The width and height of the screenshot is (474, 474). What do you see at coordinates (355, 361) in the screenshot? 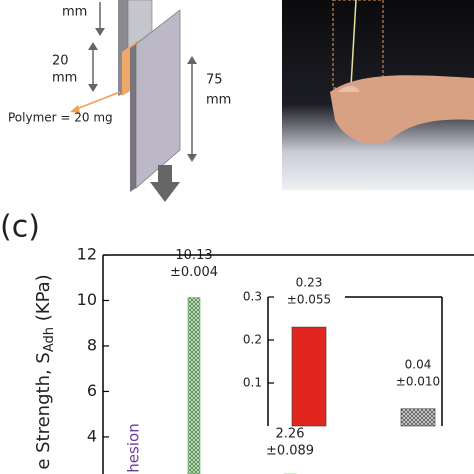
I see `inset-chart` at bounding box center [355, 361].